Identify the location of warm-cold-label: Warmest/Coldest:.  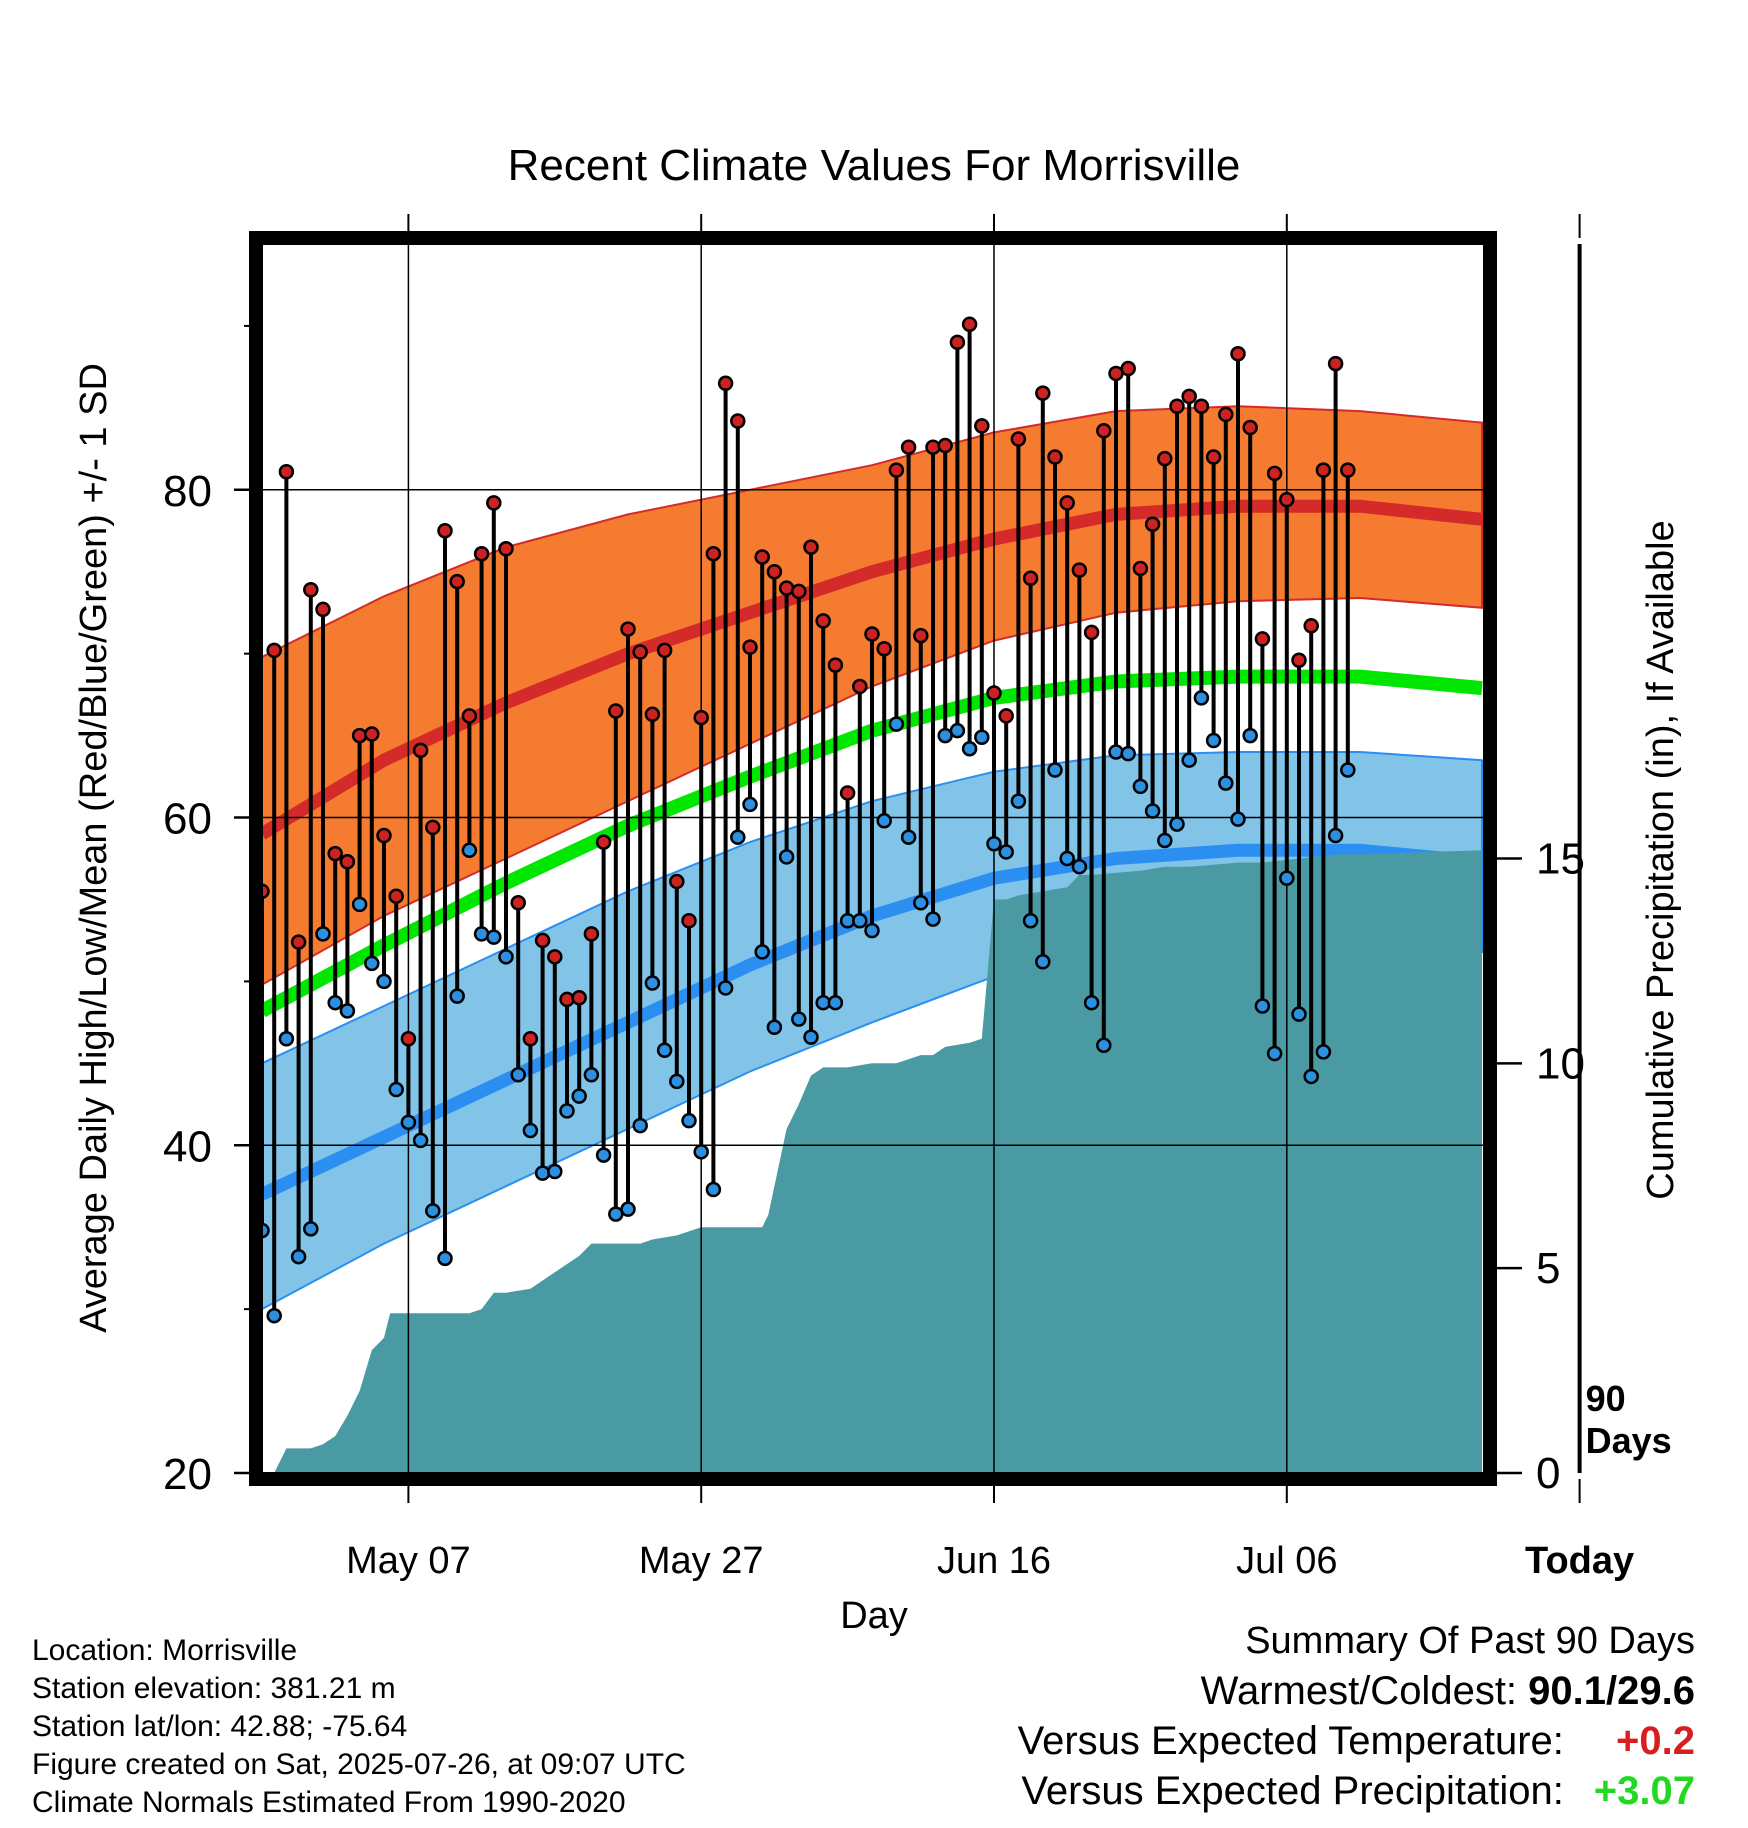
(1359, 1691).